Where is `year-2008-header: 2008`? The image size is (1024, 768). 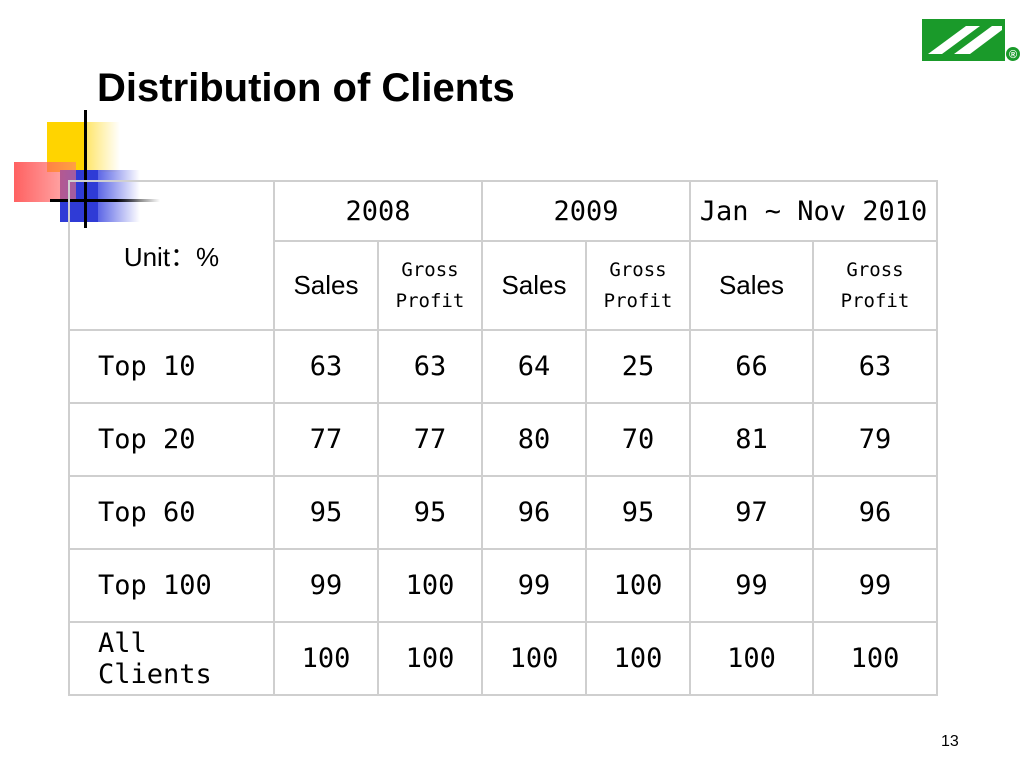 year-2008-header: 2008 is located at coordinates (378, 211).